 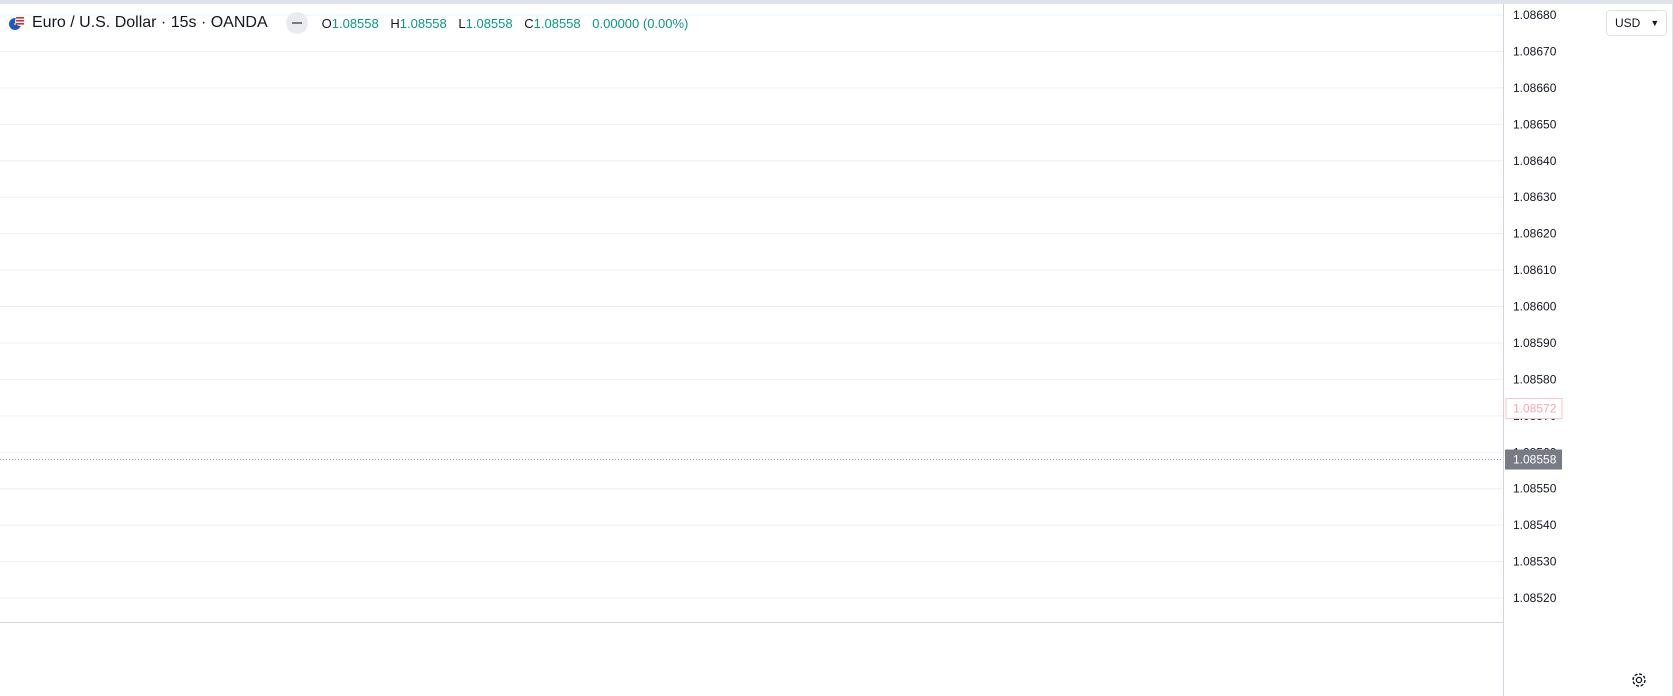 What do you see at coordinates (17, 23) in the screenshot?
I see `euro-dollar-flag-icon` at bounding box center [17, 23].